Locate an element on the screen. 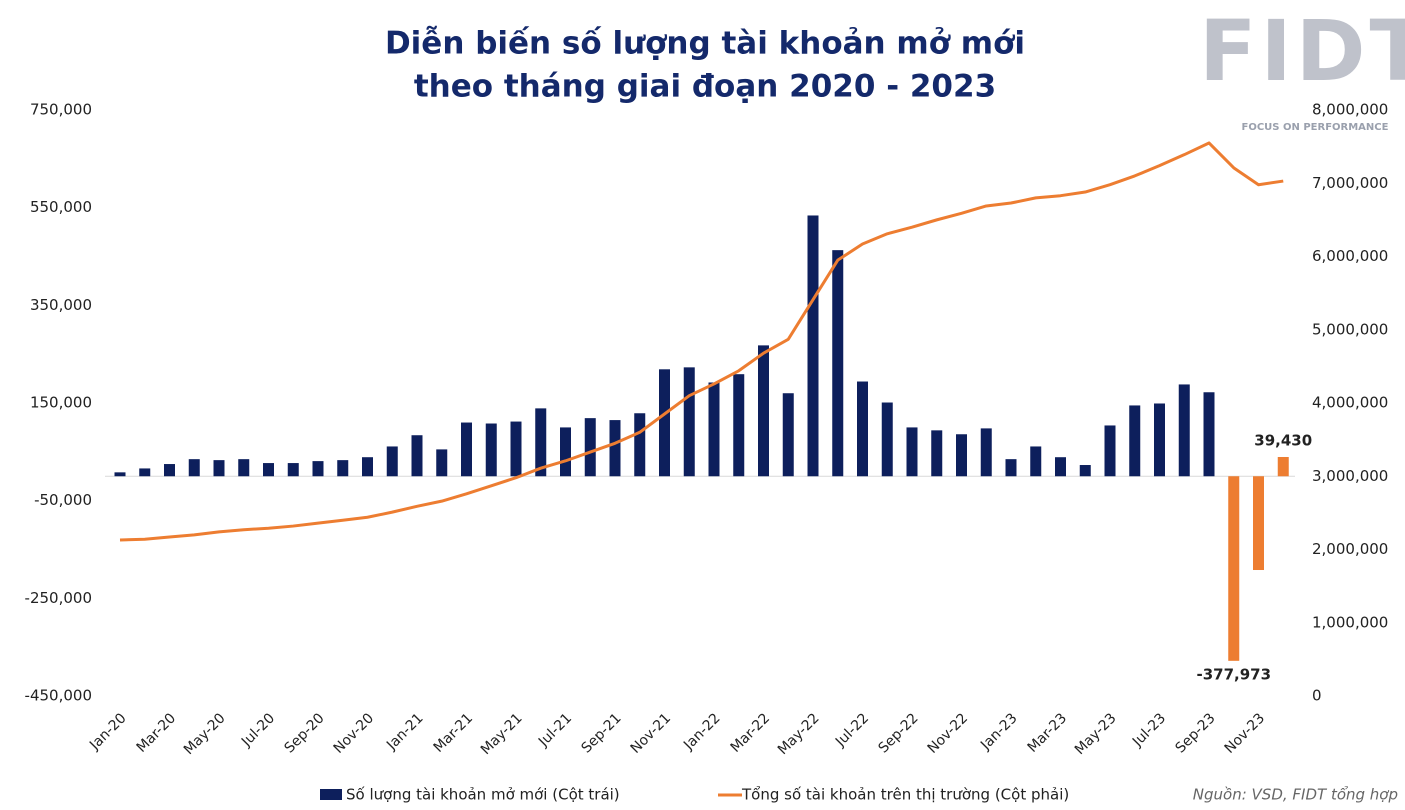 This screenshot has height=810, width=1405. y2-tick-label: 3,000,000 is located at coordinates (1350, 476).